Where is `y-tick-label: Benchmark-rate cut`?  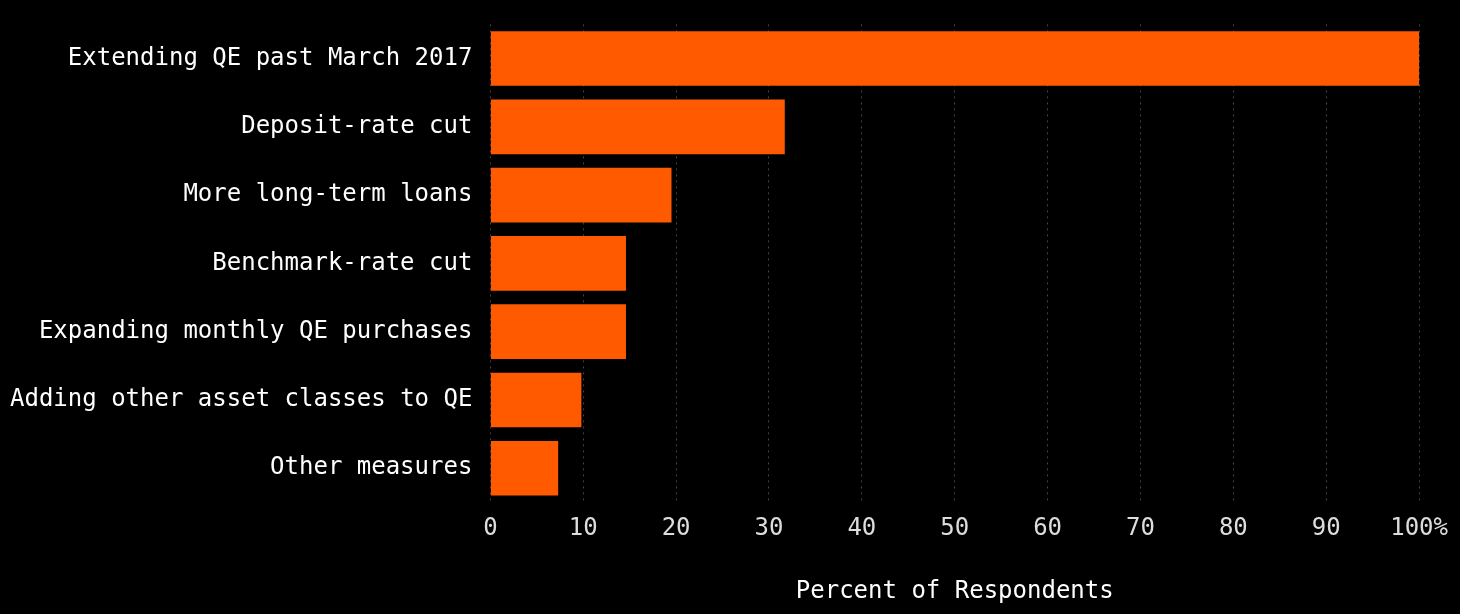 y-tick-label: Benchmark-rate cut is located at coordinates (342, 261).